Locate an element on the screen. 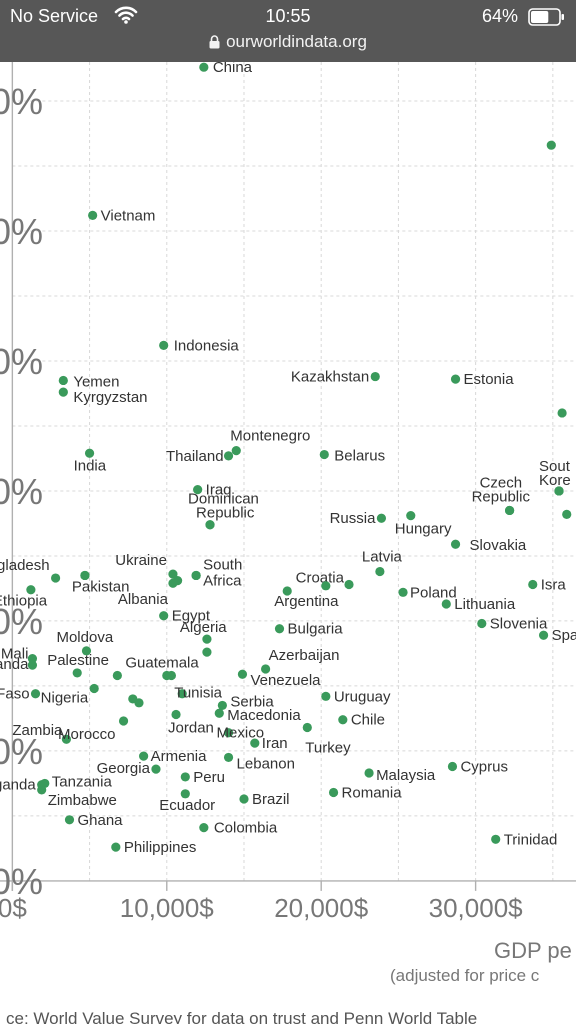 The image size is (576, 1024). data-label: Estonia is located at coordinates (489, 379).